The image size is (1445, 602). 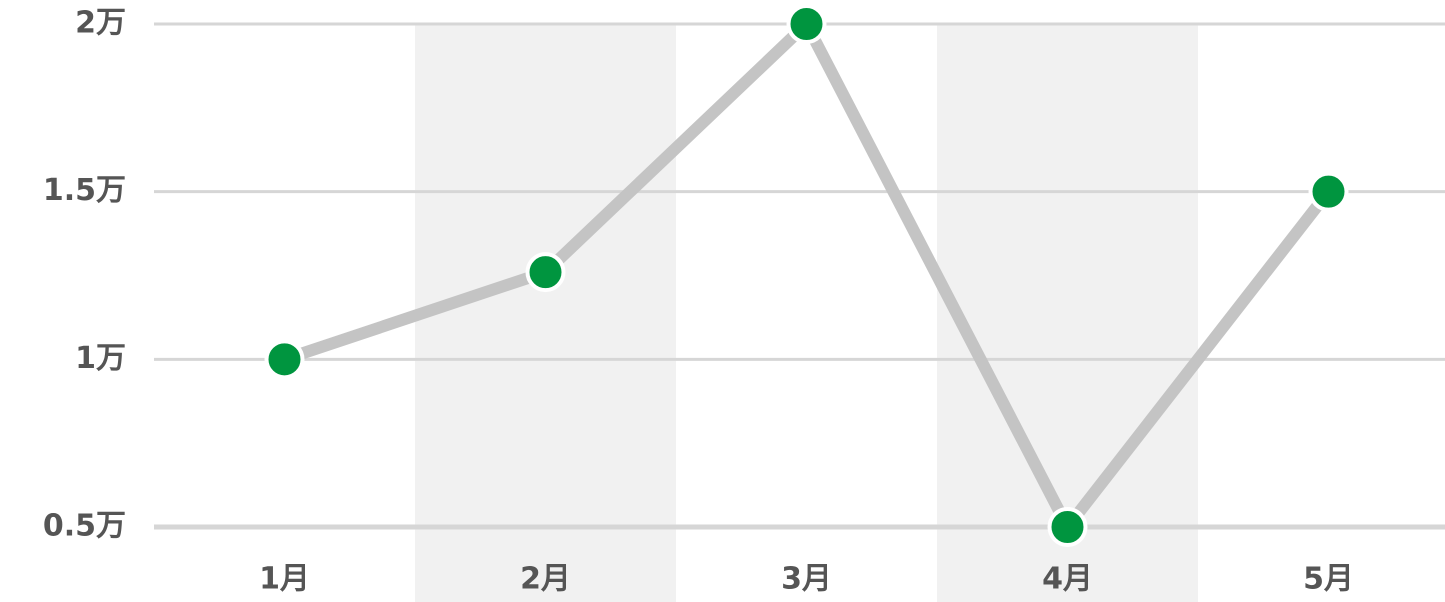 I want to click on y-tick-label: 1.5万, so click(x=84, y=190).